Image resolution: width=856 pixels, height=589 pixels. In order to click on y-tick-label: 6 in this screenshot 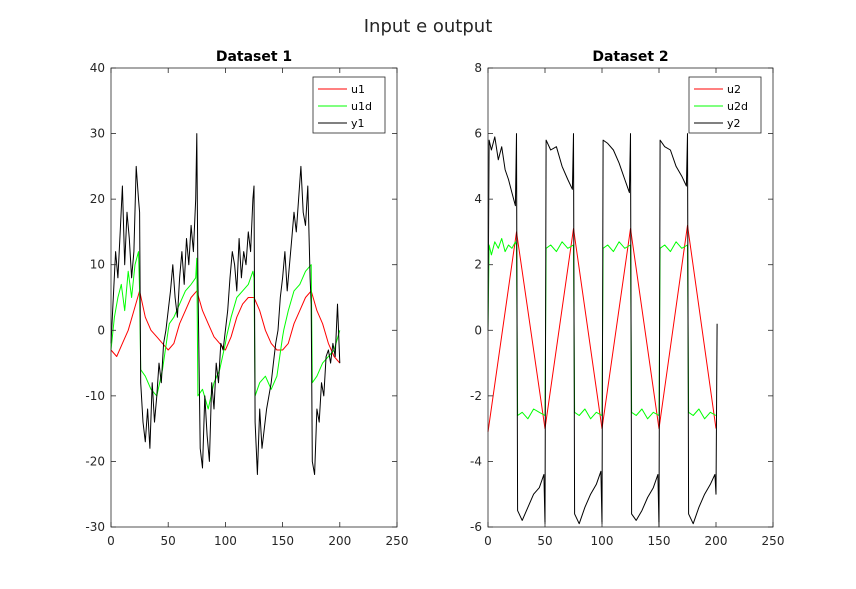, I will do `click(478, 134)`.